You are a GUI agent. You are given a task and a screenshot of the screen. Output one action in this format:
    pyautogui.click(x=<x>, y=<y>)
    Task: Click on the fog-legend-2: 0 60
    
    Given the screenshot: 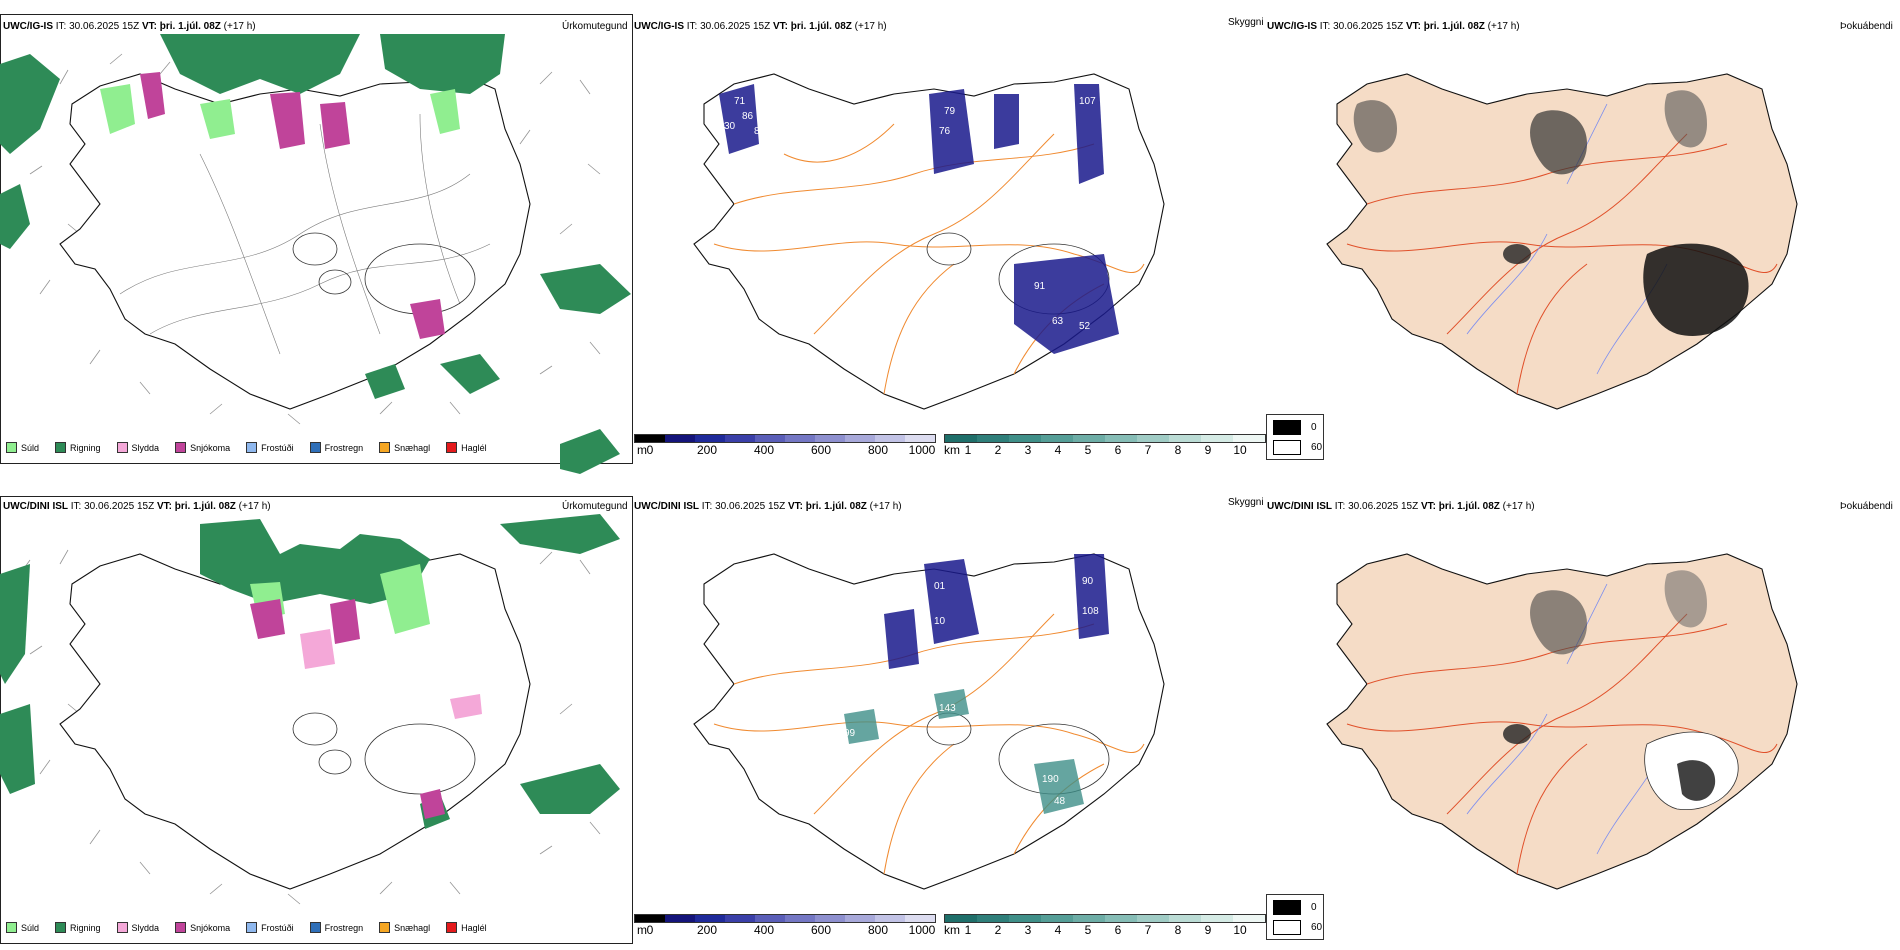 What is the action you would take?
    pyautogui.click(x=1295, y=917)
    